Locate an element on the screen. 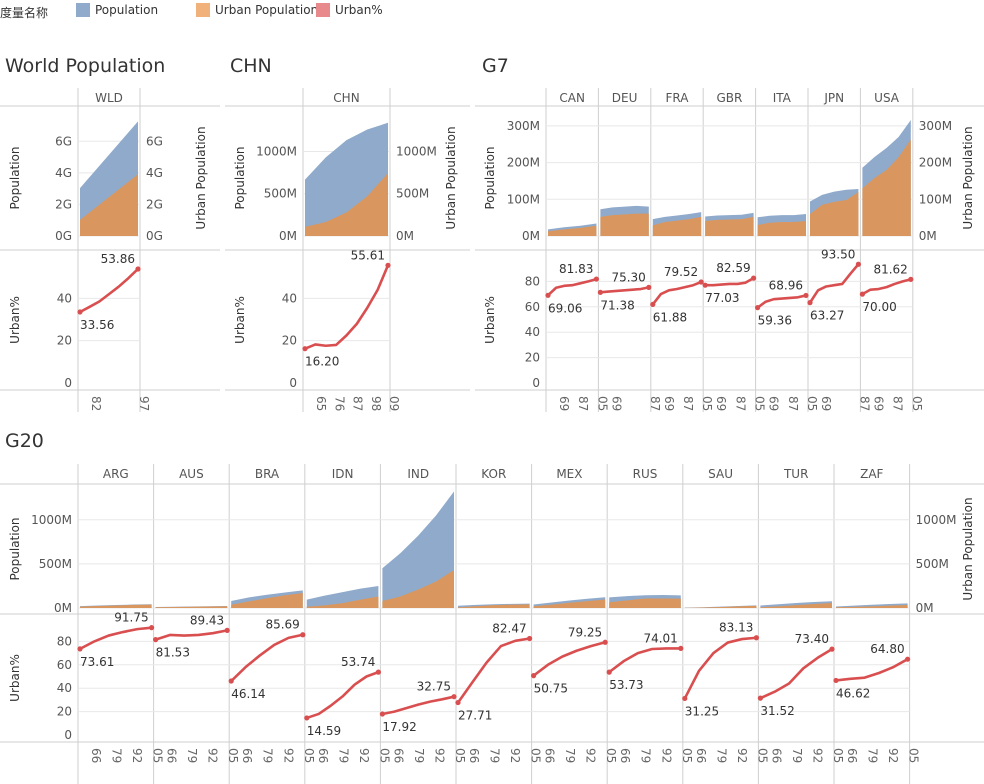  y-tick-label: 1000M is located at coordinates (276, 151).